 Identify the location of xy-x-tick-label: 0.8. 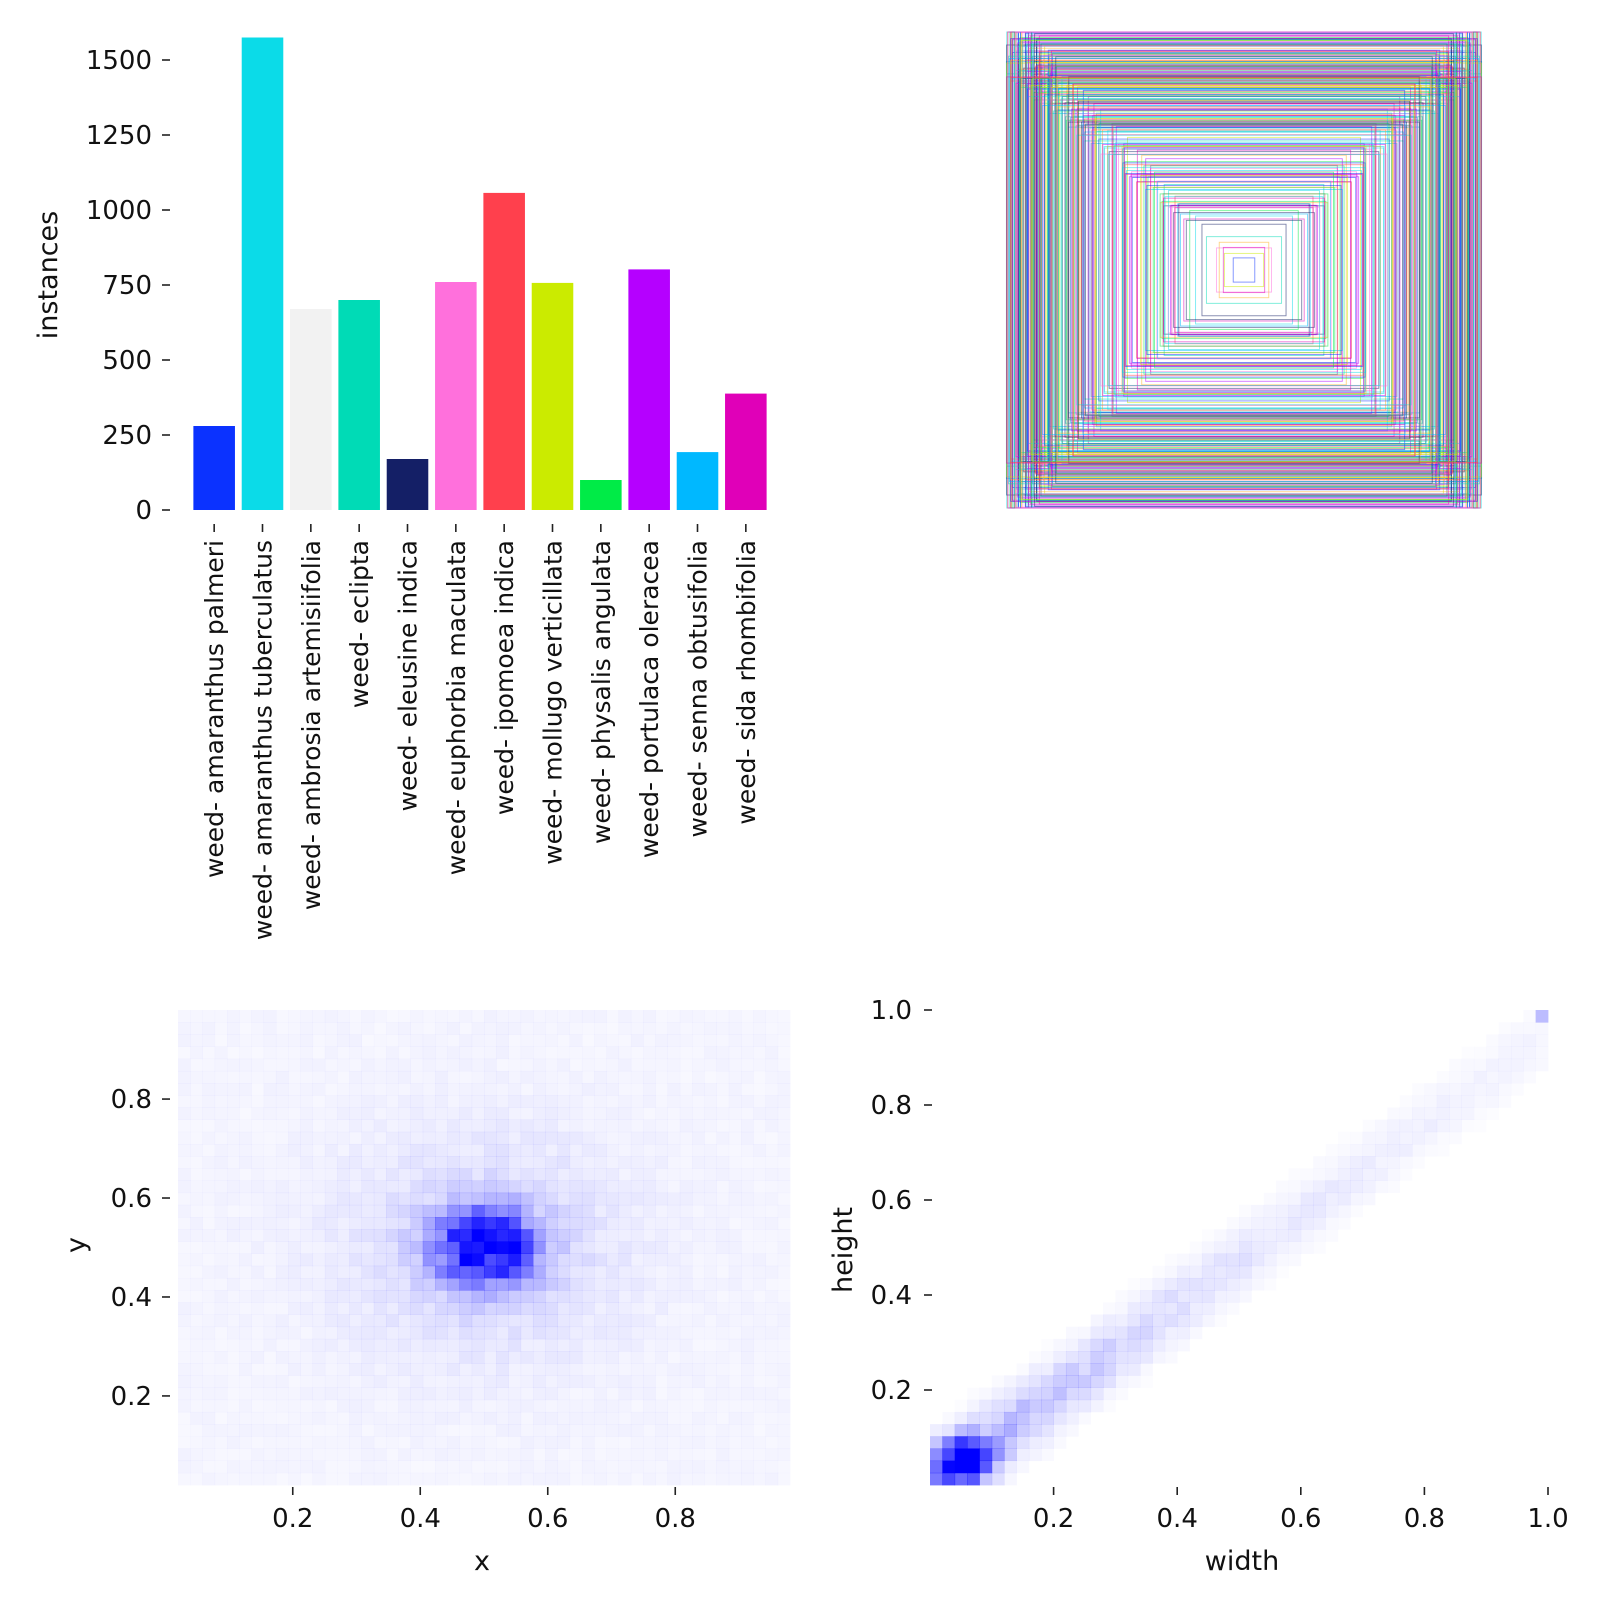
(675, 1519).